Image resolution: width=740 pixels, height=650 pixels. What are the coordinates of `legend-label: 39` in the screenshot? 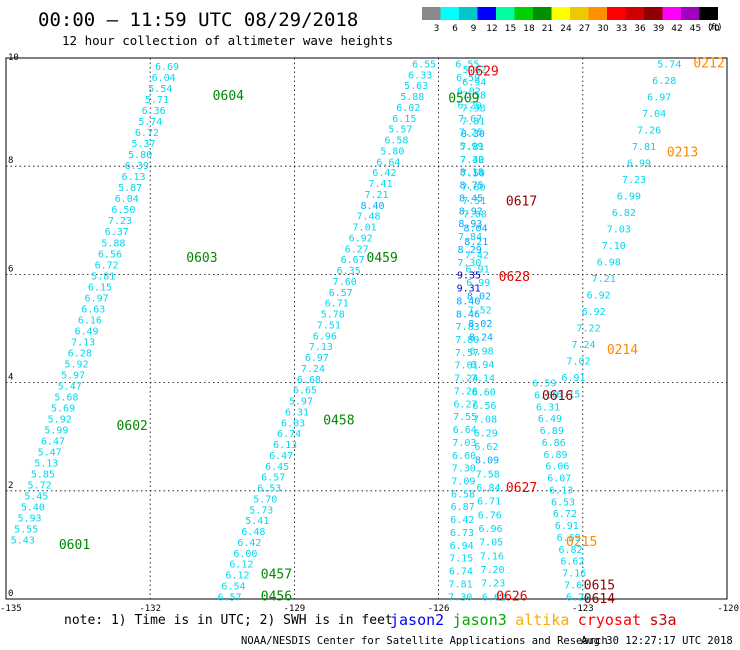 It's located at (659, 29).